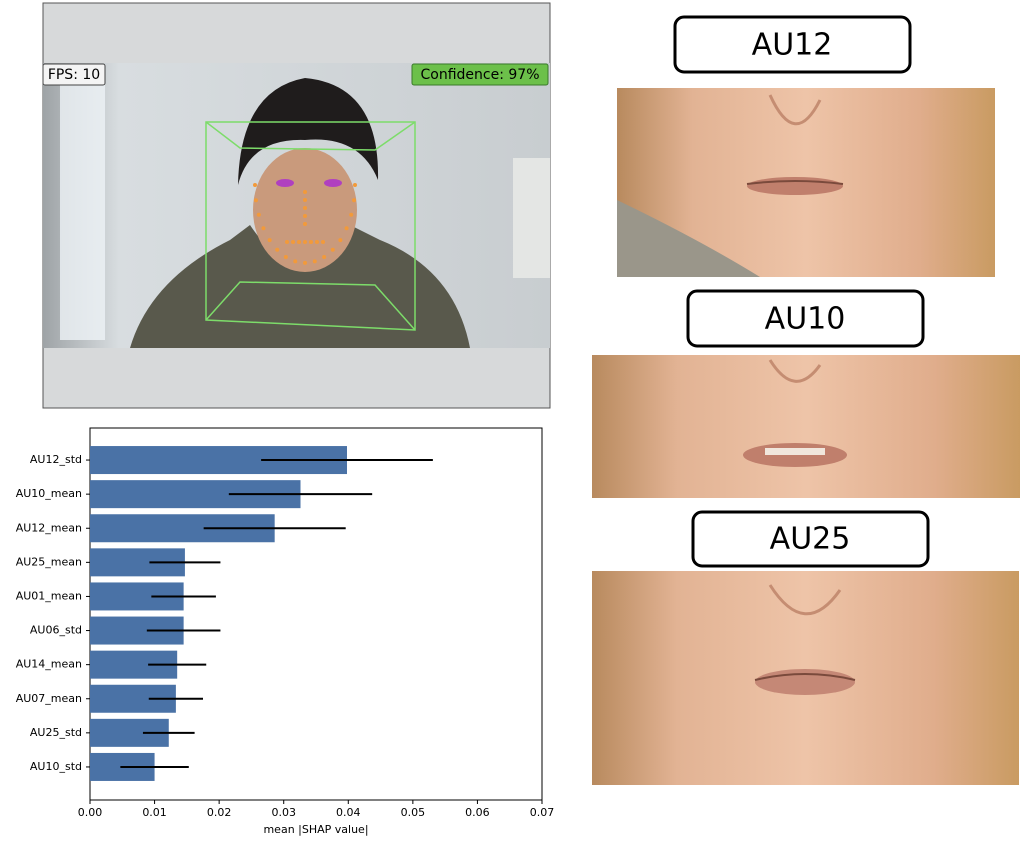  I want to click on x-tick-label: 0.05, so click(413, 812).